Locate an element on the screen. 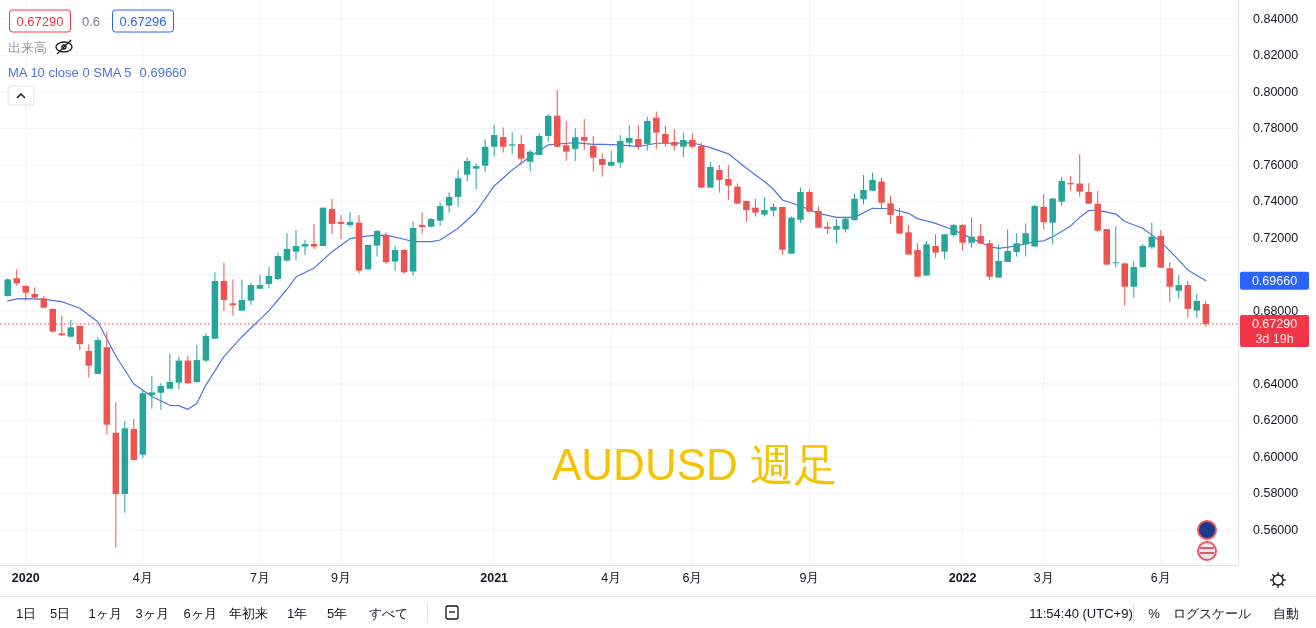 The height and width of the screenshot is (628, 1316). y-tick-label: 0.64000 is located at coordinates (1276, 383).